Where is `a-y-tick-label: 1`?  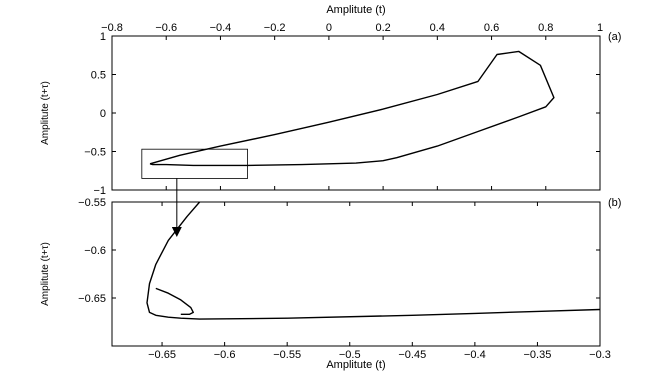
a-y-tick-label: 1 is located at coordinates (103, 37).